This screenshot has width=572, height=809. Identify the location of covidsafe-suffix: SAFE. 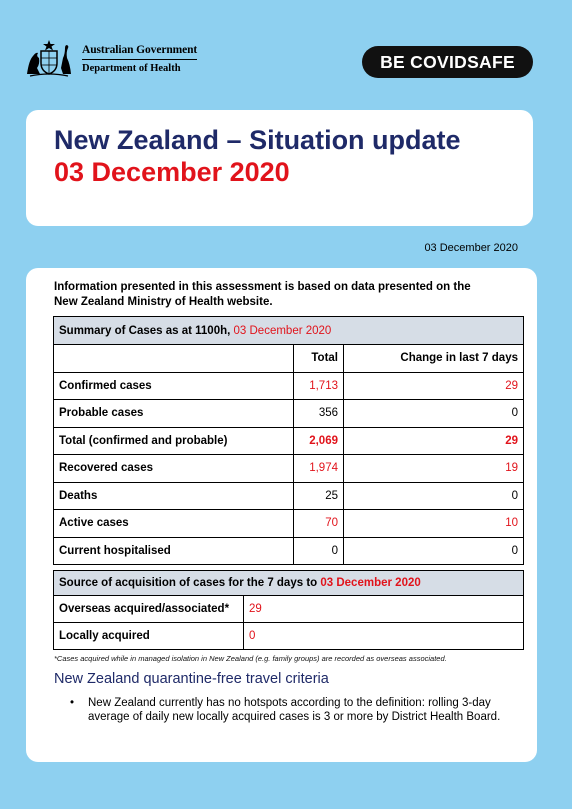
(491, 61).